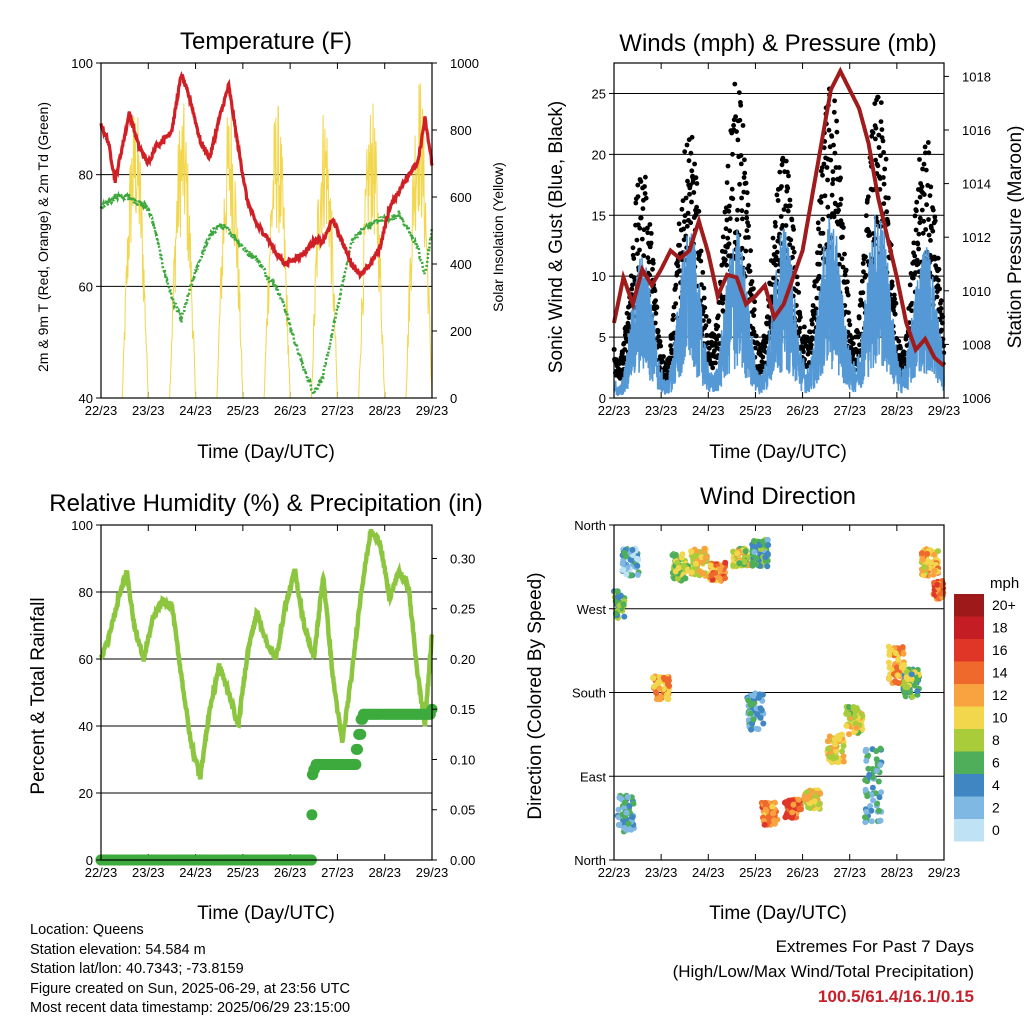 The image size is (1024, 1024). I want to click on x-tick-label: 23/23, so click(661, 872).